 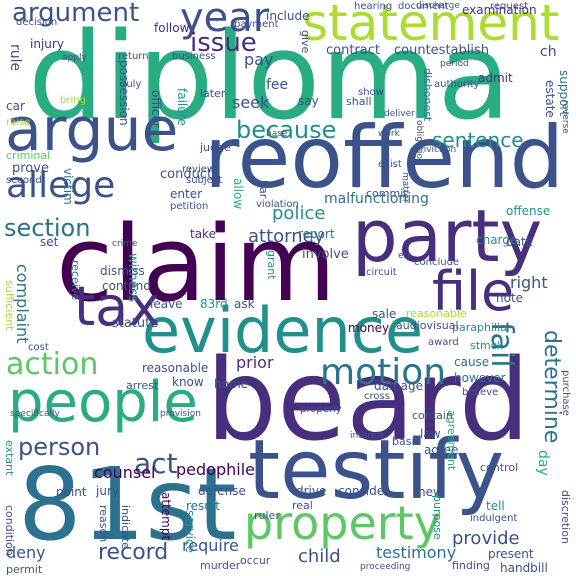 I want to click on cloud-word: return, so click(x=133, y=56).